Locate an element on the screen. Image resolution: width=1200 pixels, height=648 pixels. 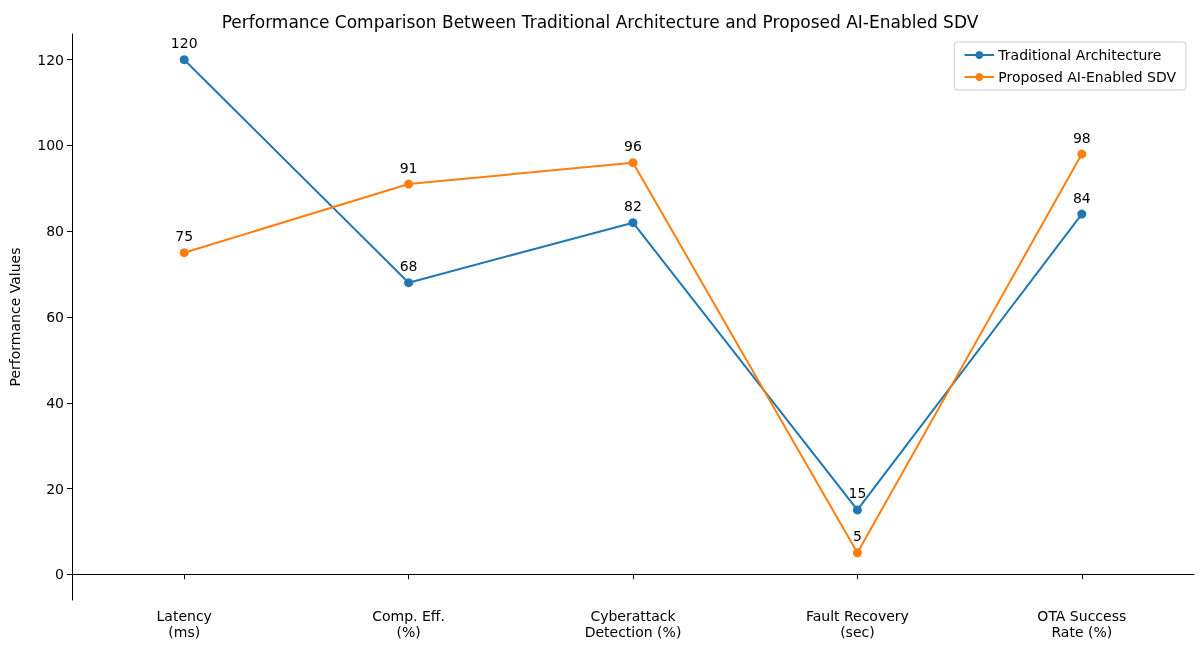
legend-label: Proposed AI-Enabled SDV is located at coordinates (1087, 77).